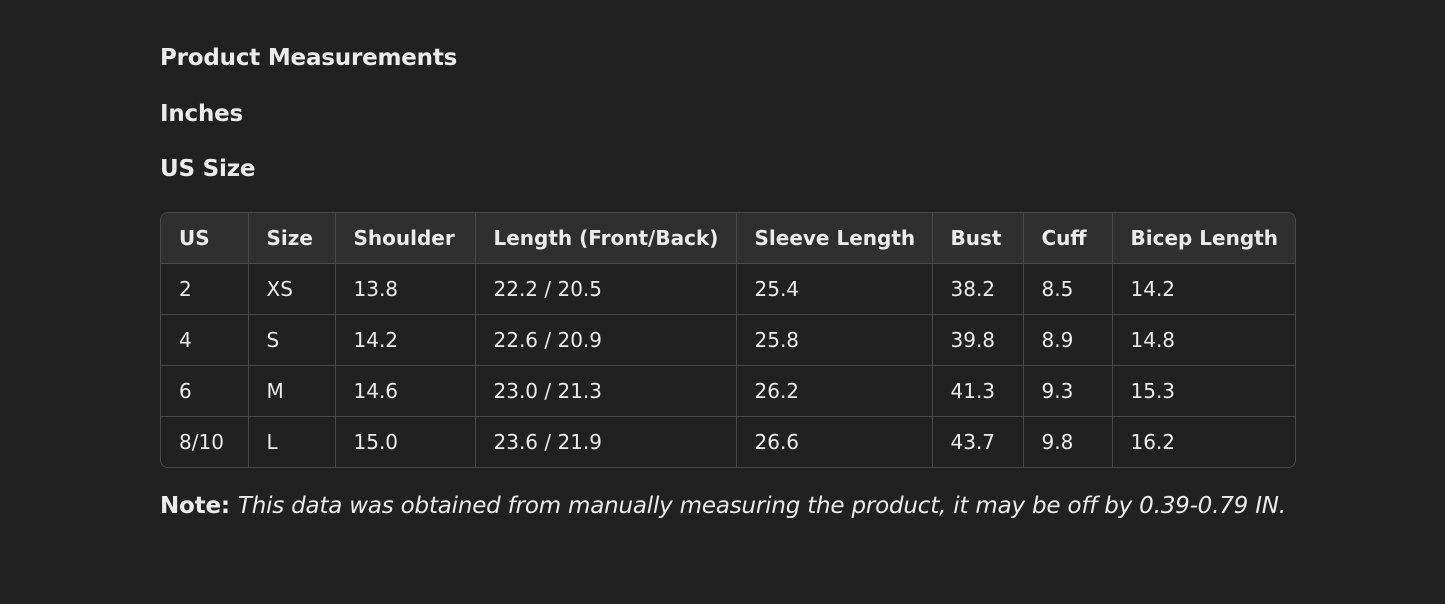  What do you see at coordinates (204, 289) in the screenshot?
I see `table-cell: 2` at bounding box center [204, 289].